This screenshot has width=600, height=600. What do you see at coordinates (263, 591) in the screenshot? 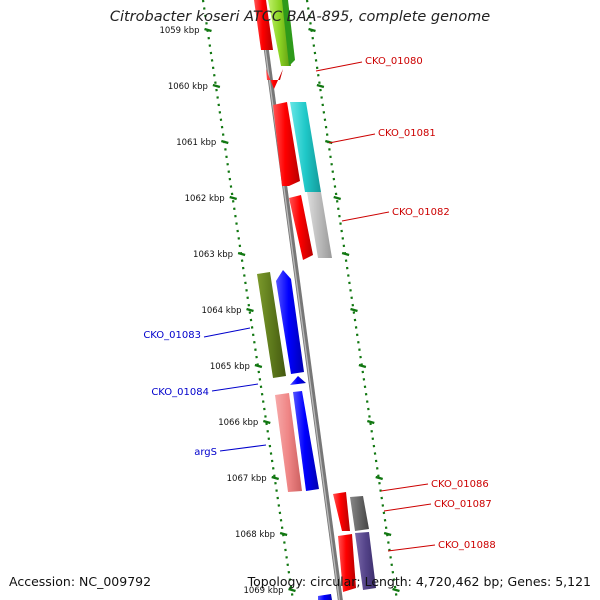
I see `tick-label: 1069 kbp` at bounding box center [263, 591].